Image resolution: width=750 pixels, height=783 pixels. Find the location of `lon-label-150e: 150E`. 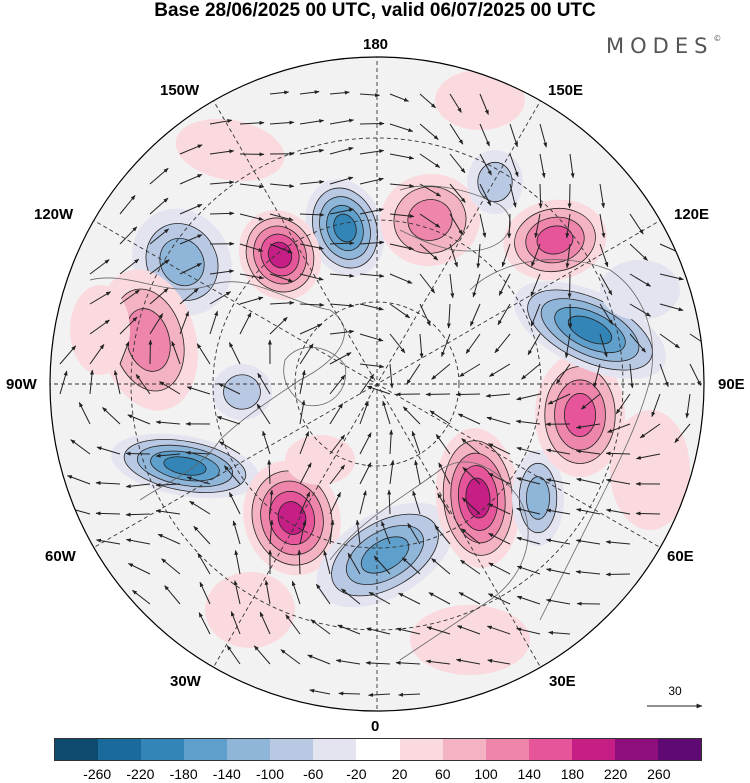

lon-label-150e: 150E is located at coordinates (566, 90).